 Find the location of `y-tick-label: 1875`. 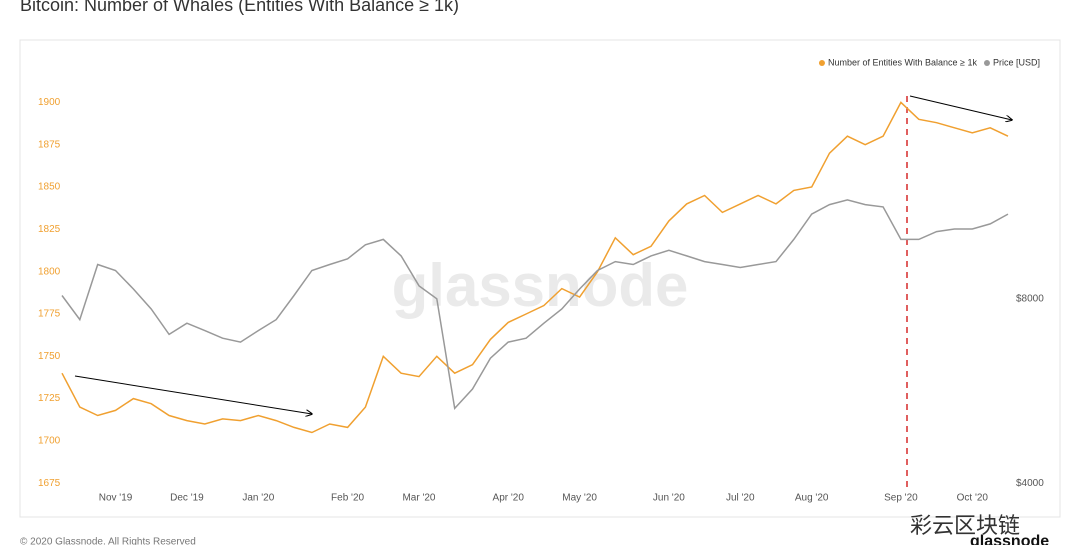

y-tick-label: 1875 is located at coordinates (49, 144).